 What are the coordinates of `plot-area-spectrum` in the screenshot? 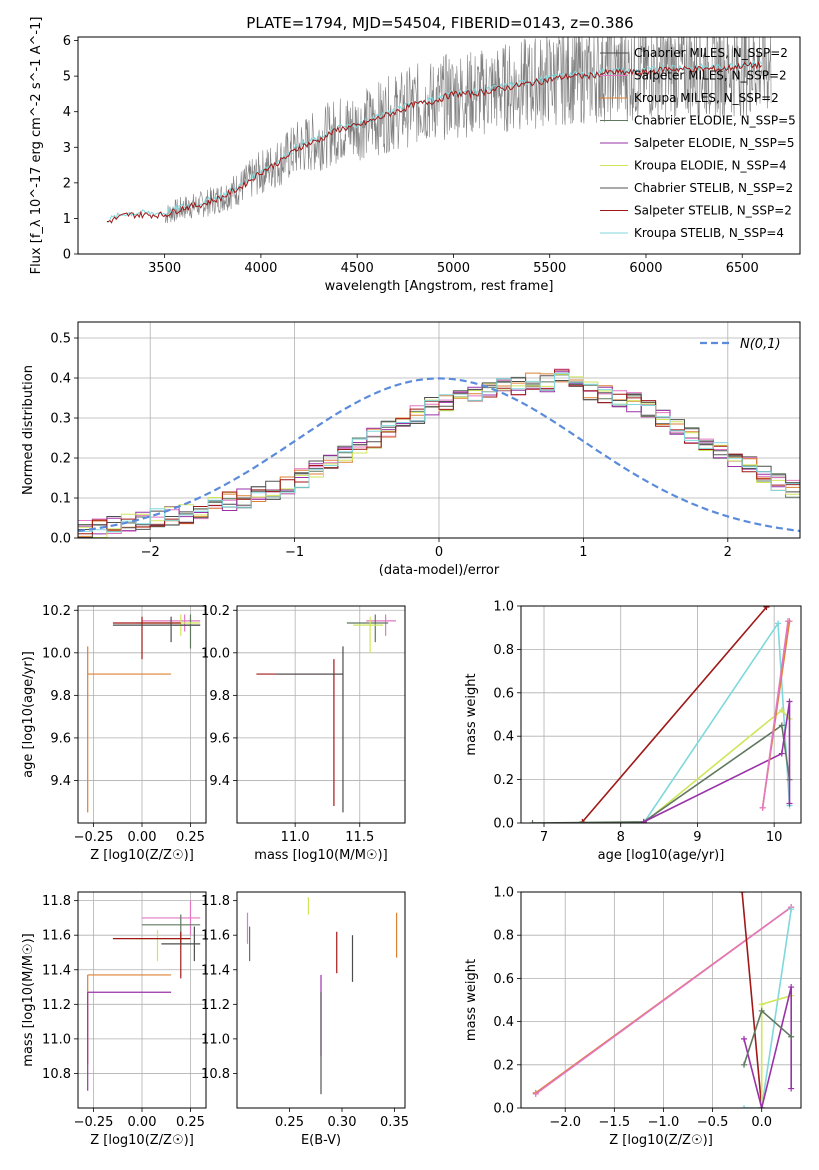 It's located at (439, 130).